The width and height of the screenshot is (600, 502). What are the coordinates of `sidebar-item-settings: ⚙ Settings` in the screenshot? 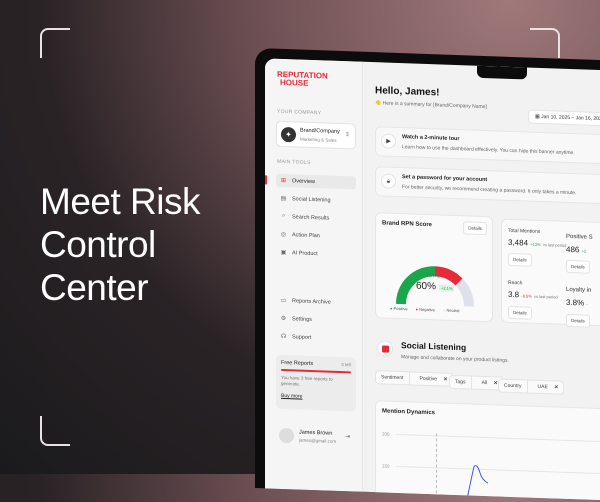 It's located at (316, 320).